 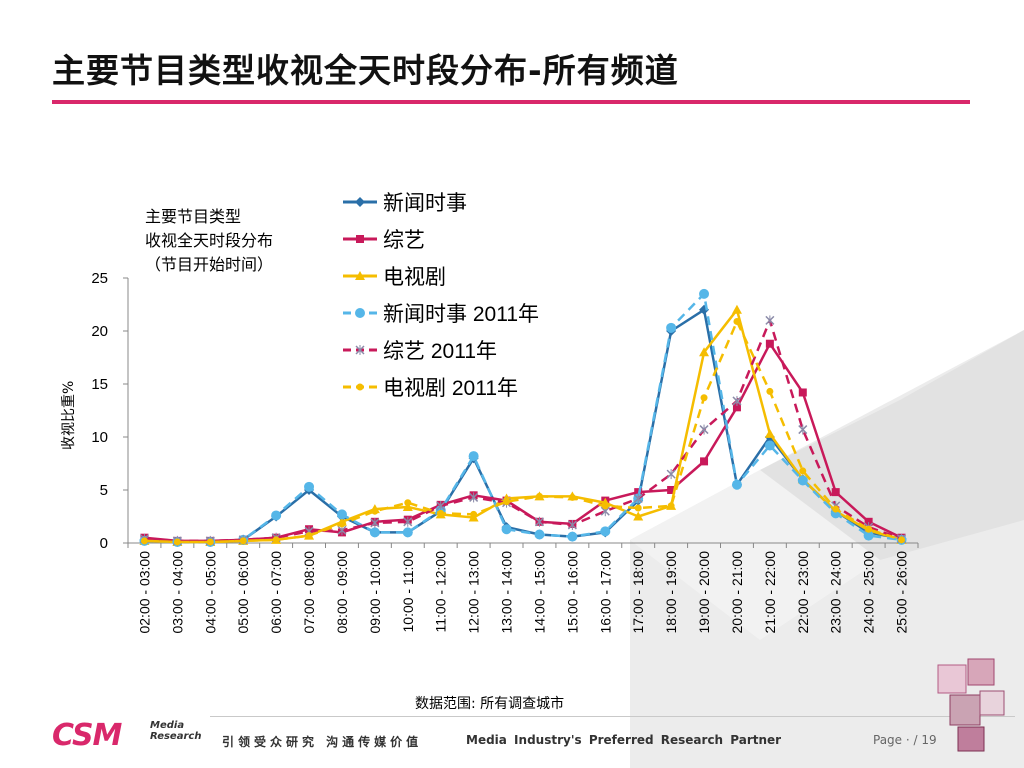 What do you see at coordinates (605, 592) in the screenshot?
I see `x-tick-label: 16:00 - 17:00` at bounding box center [605, 592].